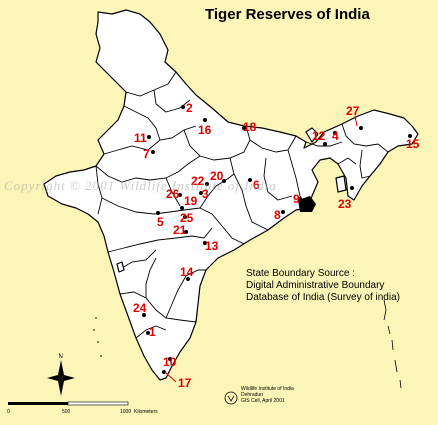 The image size is (438, 425). What do you see at coordinates (413, 144) in the screenshot?
I see `reserve-label-15: 15` at bounding box center [413, 144].